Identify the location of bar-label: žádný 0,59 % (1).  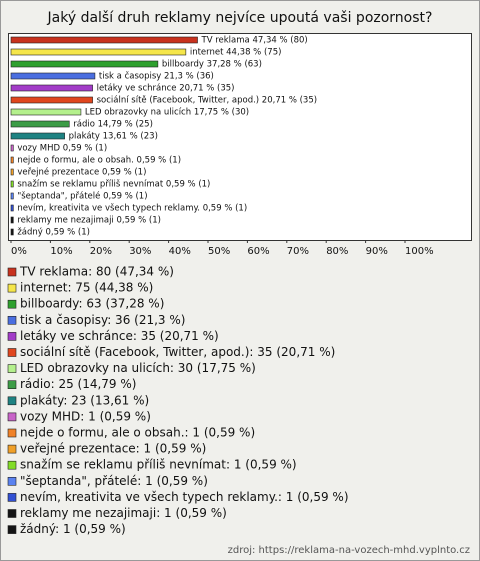
(53, 233).